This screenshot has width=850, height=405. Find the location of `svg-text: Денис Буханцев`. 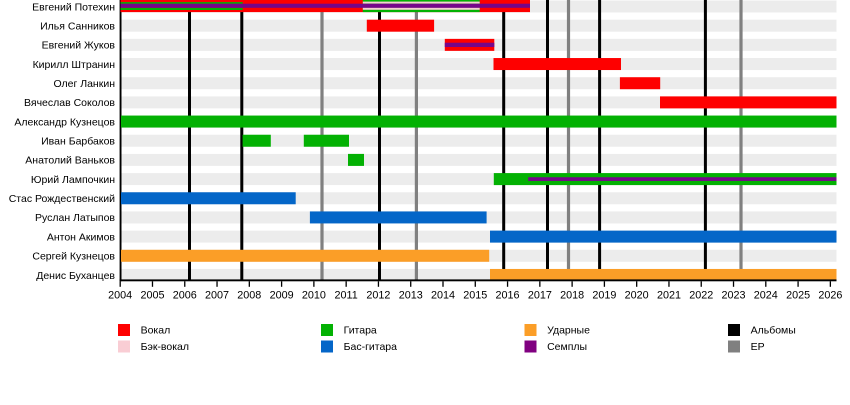

svg-text: Денис Буханцев is located at coordinates (75, 276).